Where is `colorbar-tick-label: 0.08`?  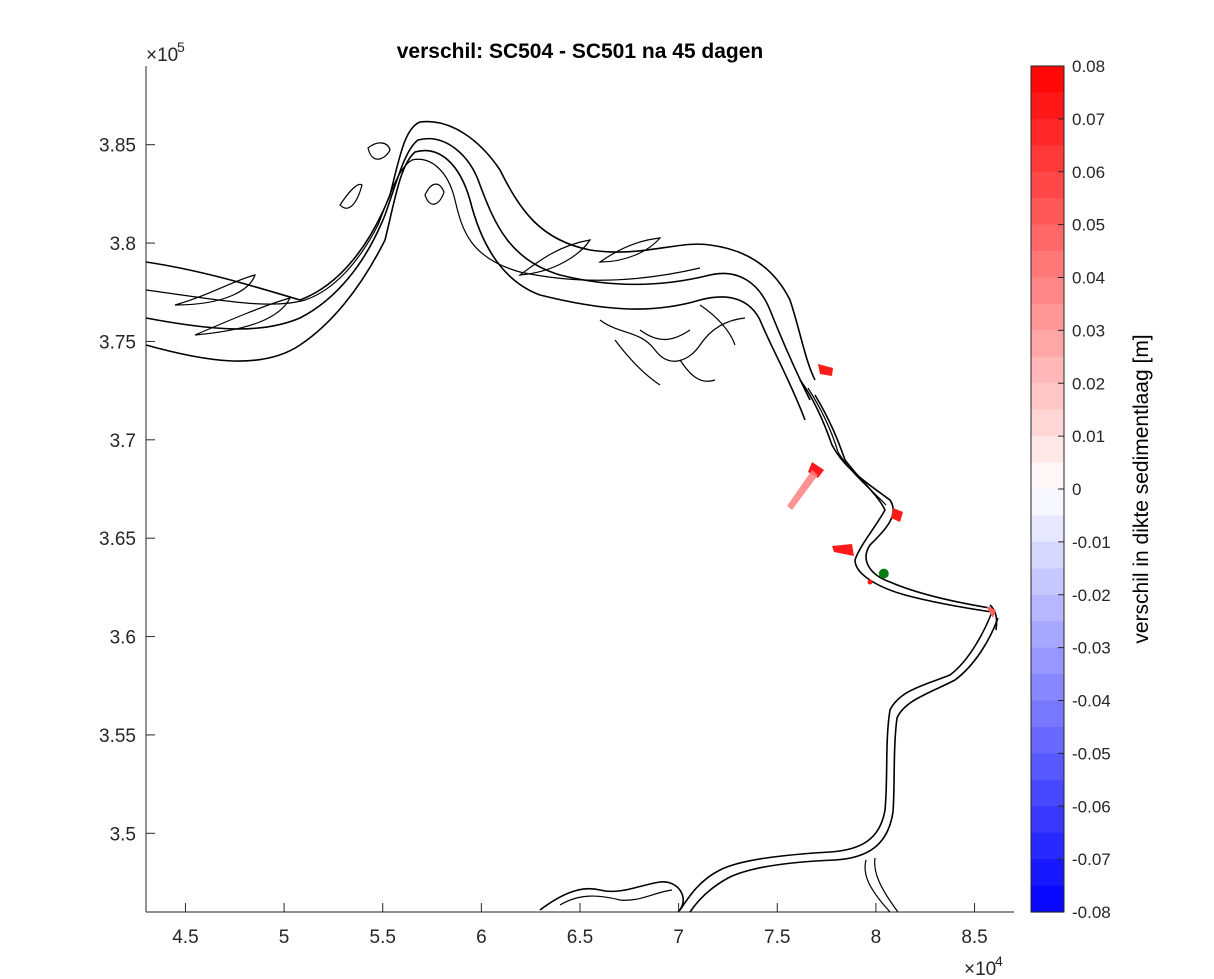 colorbar-tick-label: 0.08 is located at coordinates (1088, 66).